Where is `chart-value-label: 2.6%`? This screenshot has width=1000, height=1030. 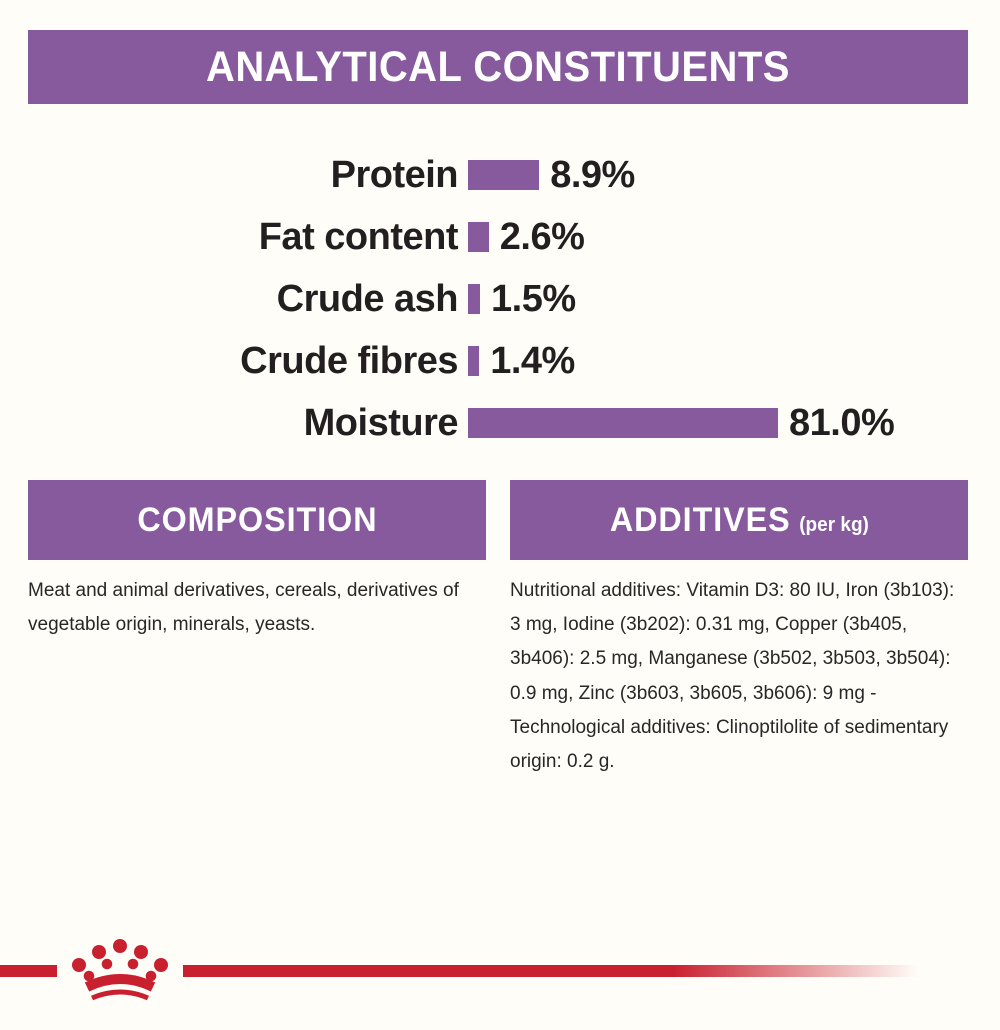 chart-value-label: 2.6% is located at coordinates (542, 236).